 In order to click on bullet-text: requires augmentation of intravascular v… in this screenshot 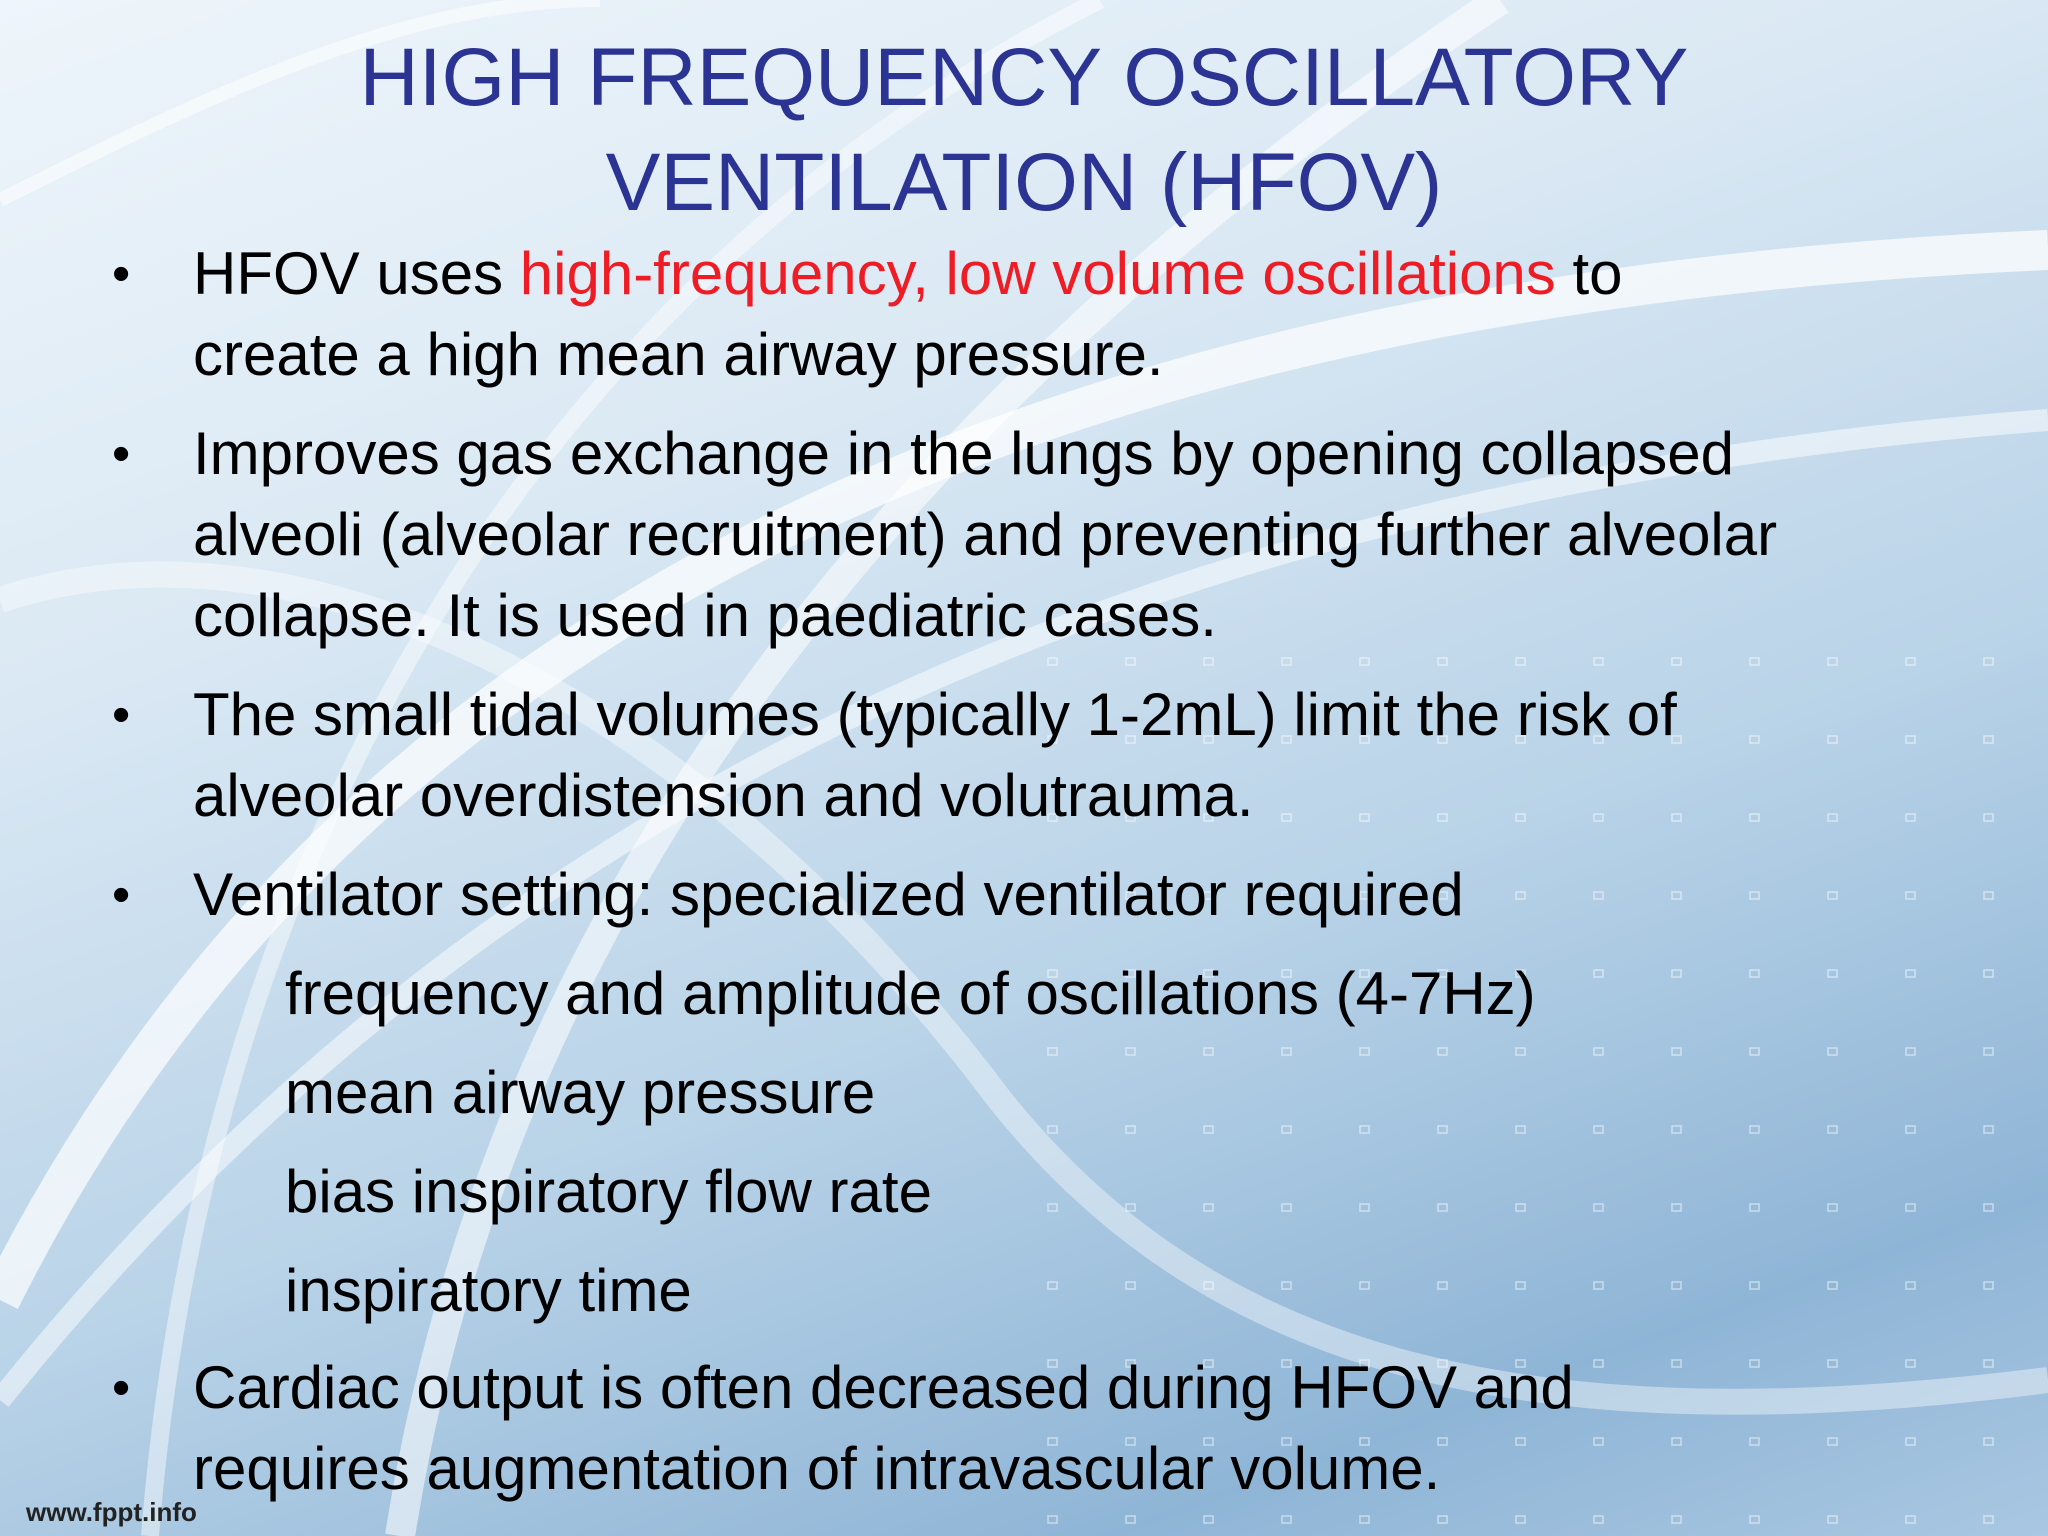, I will do `click(816, 1469)`.